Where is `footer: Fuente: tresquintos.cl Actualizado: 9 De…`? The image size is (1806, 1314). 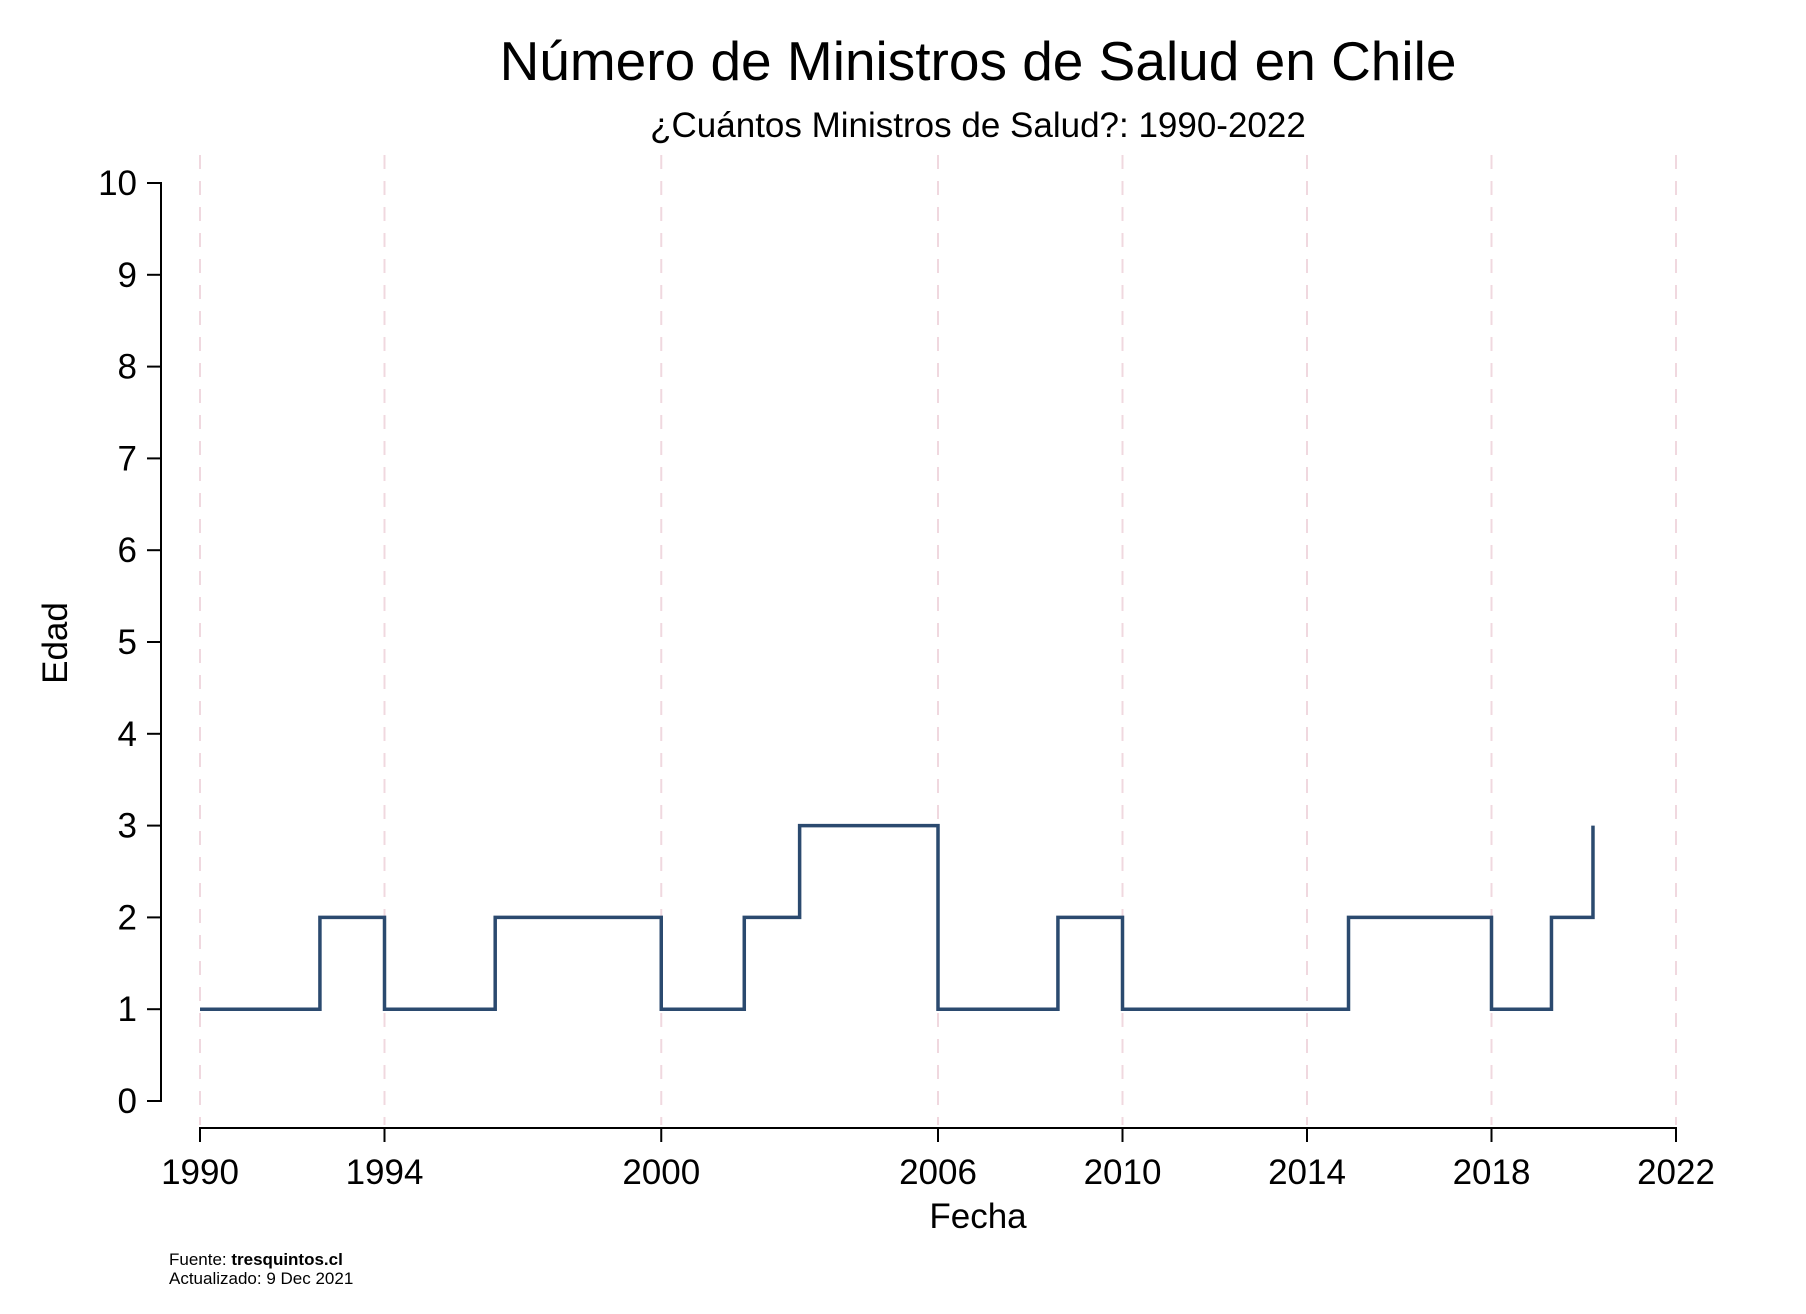 footer: Fuente: tresquintos.cl Actualizado: 9 De… is located at coordinates (261, 1269).